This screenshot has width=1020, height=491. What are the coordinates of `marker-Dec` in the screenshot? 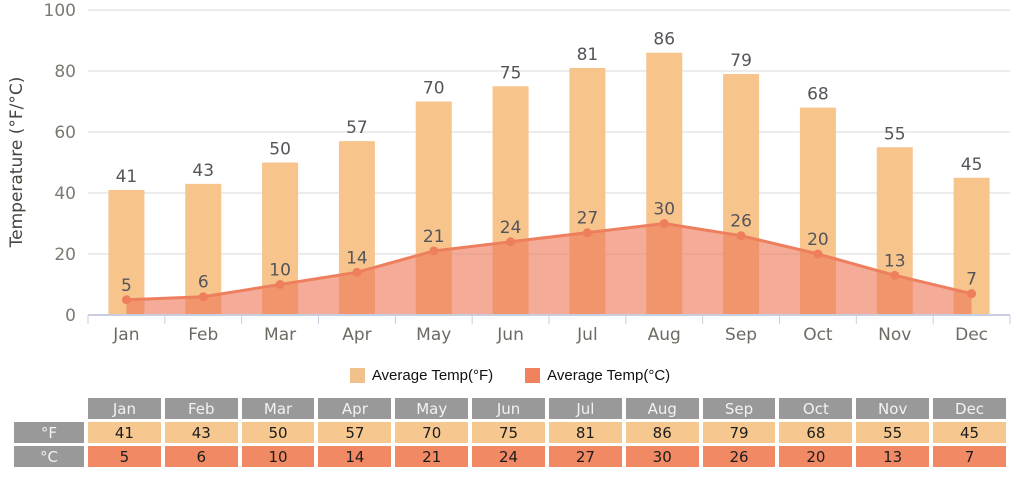 It's located at (972, 294).